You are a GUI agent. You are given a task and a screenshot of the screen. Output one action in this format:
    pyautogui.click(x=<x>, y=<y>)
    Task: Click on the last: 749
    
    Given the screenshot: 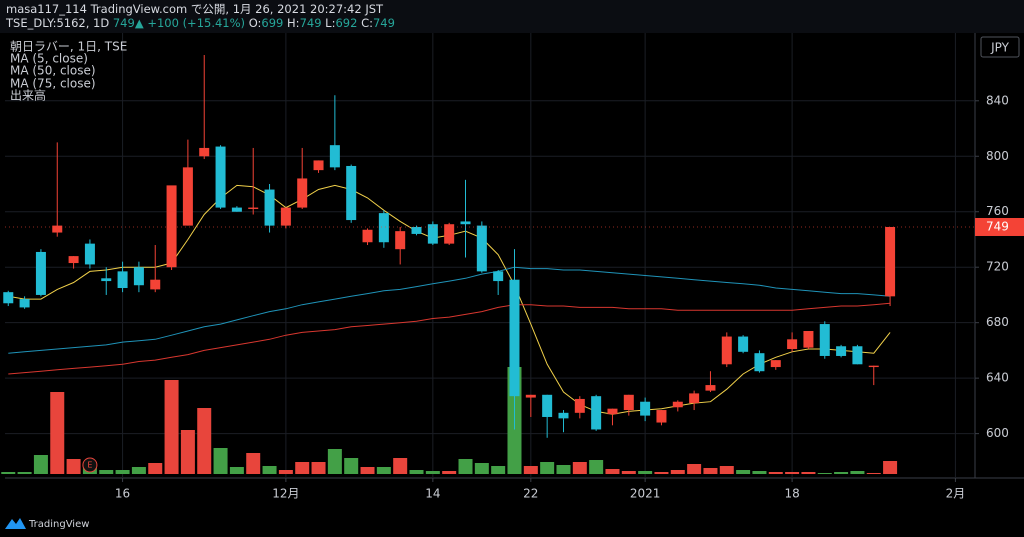 What is the action you would take?
    pyautogui.click(x=123, y=23)
    